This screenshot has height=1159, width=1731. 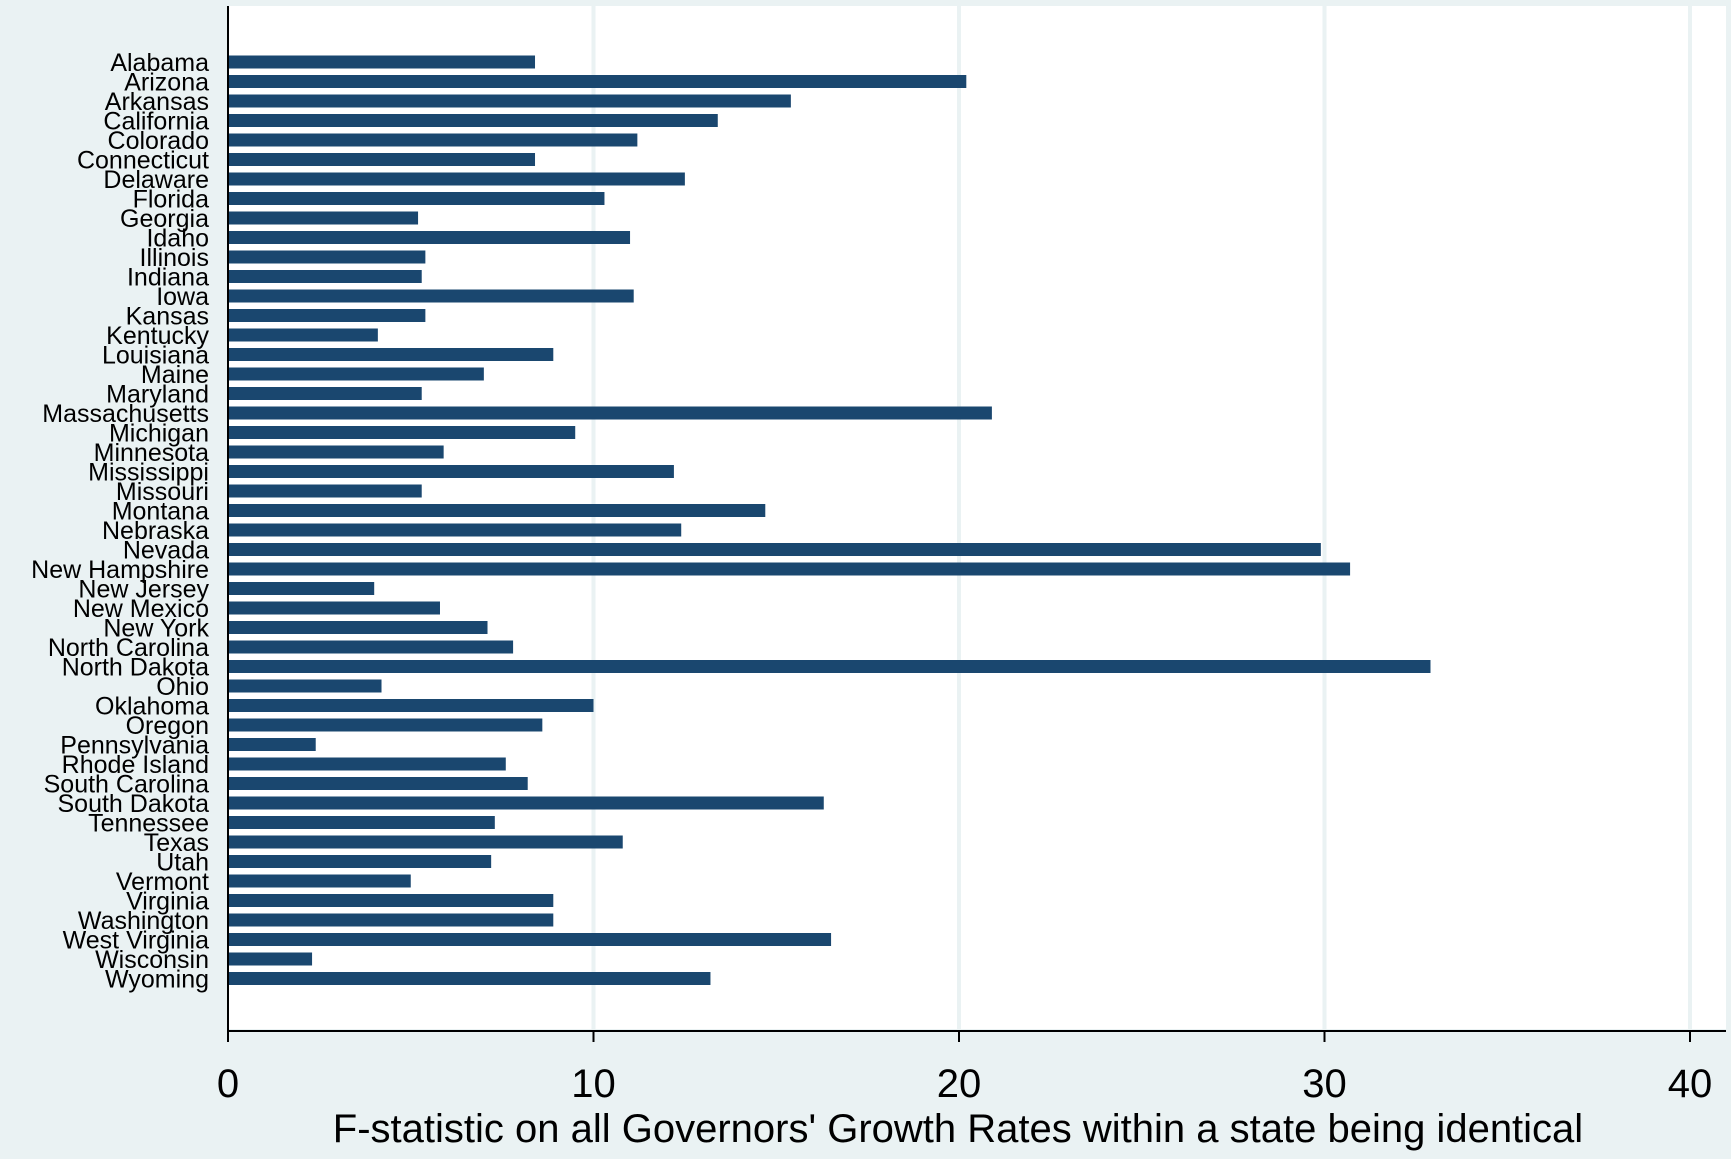 What do you see at coordinates (120, 570) in the screenshot?
I see `category-label: New Hampshire` at bounding box center [120, 570].